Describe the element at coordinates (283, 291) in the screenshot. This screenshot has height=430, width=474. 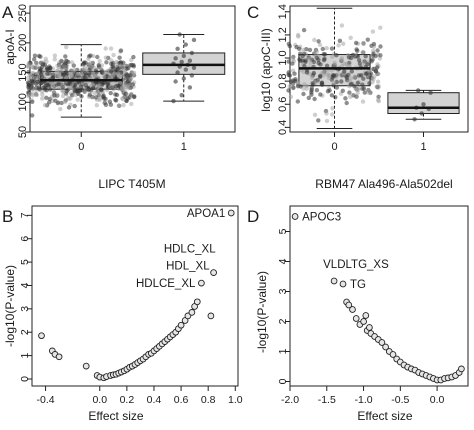
I see `panel-d-ytick-label: 3` at that location.